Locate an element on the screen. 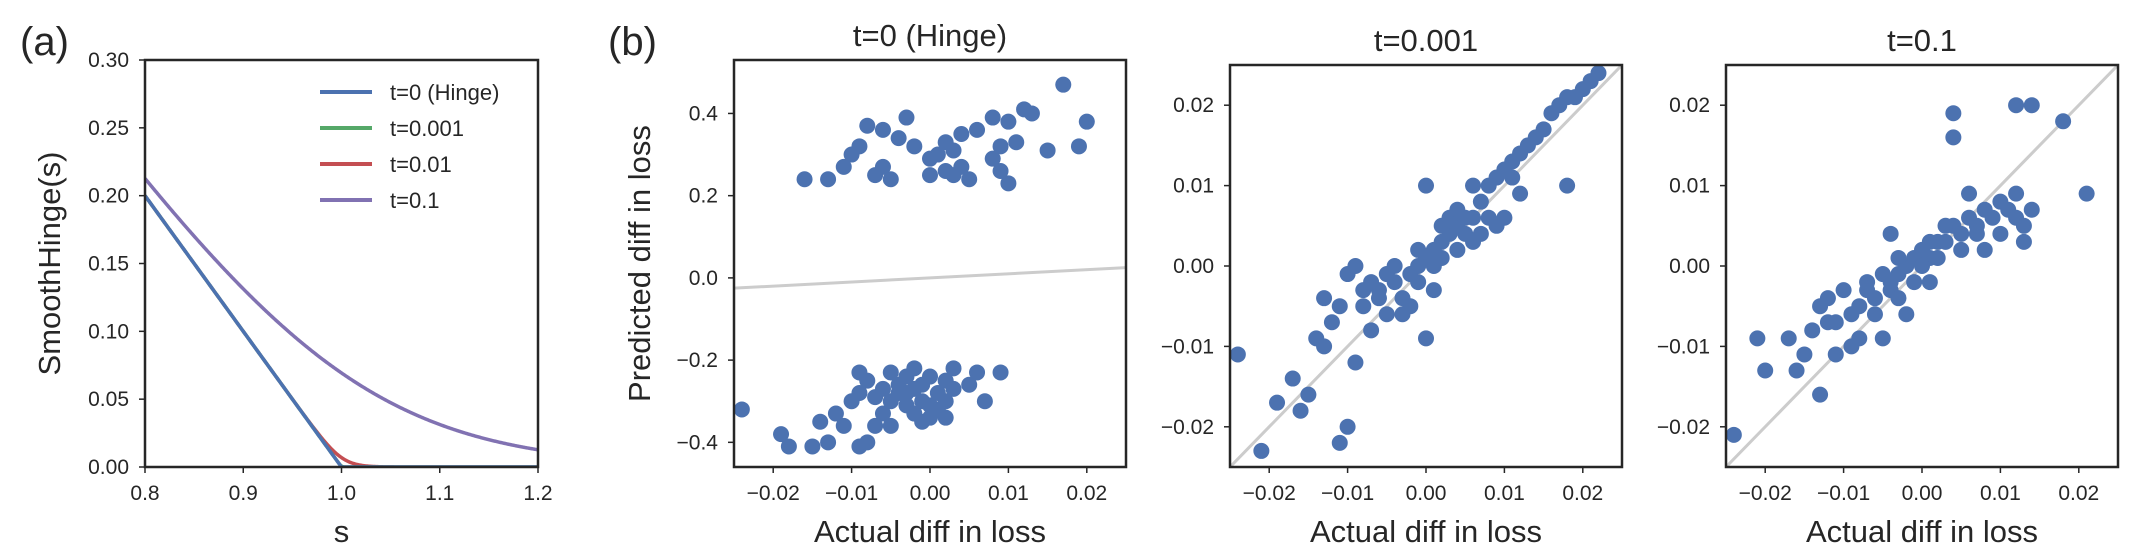  y-tick-label: 0.4 is located at coordinates (704, 113).